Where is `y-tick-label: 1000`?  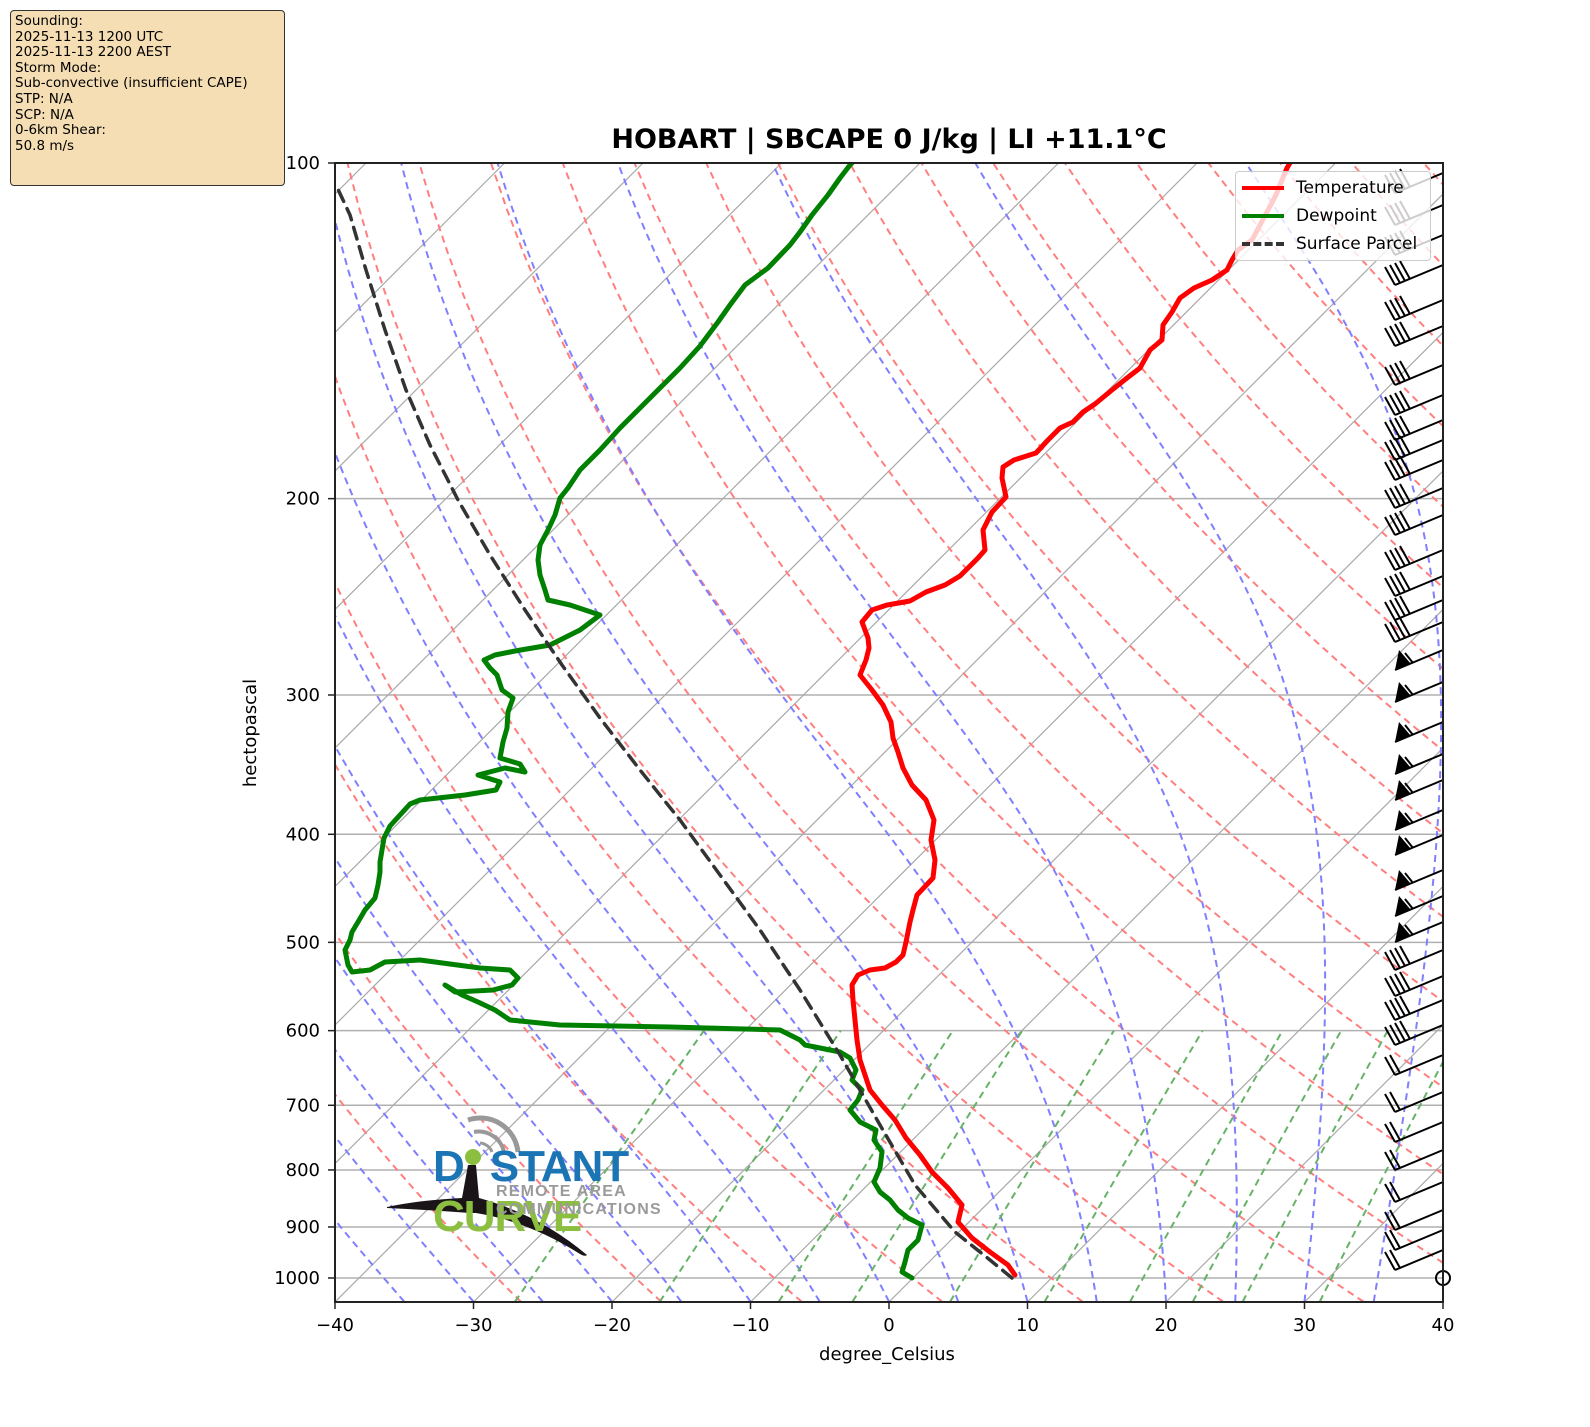 y-tick-label: 1000 is located at coordinates (297, 1278).